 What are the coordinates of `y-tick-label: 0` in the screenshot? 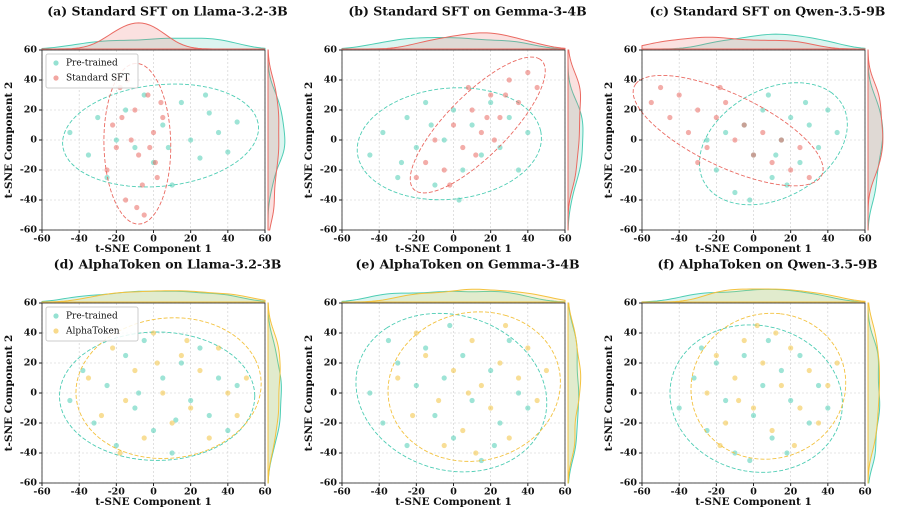 It's located at (633, 393).